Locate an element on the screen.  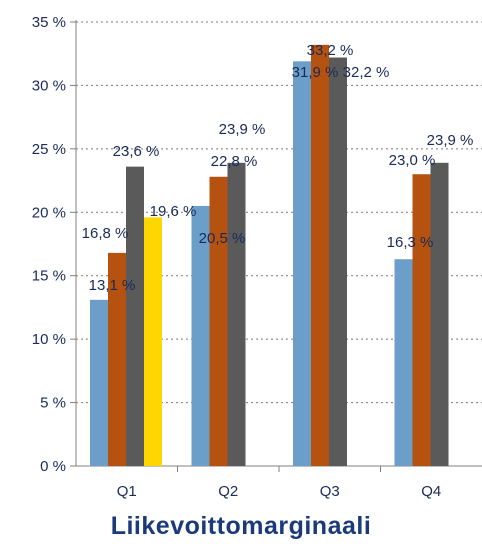
data-label: 33,2 % is located at coordinates (330, 50).